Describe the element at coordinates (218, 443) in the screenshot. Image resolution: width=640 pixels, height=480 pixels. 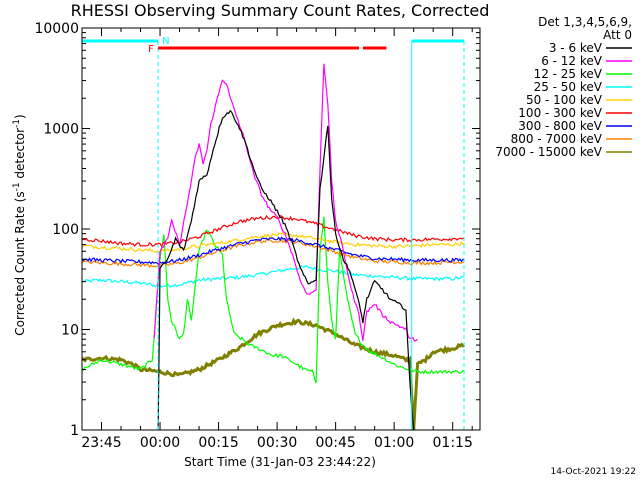
I see `x-tick-label-2: 00:15` at that location.